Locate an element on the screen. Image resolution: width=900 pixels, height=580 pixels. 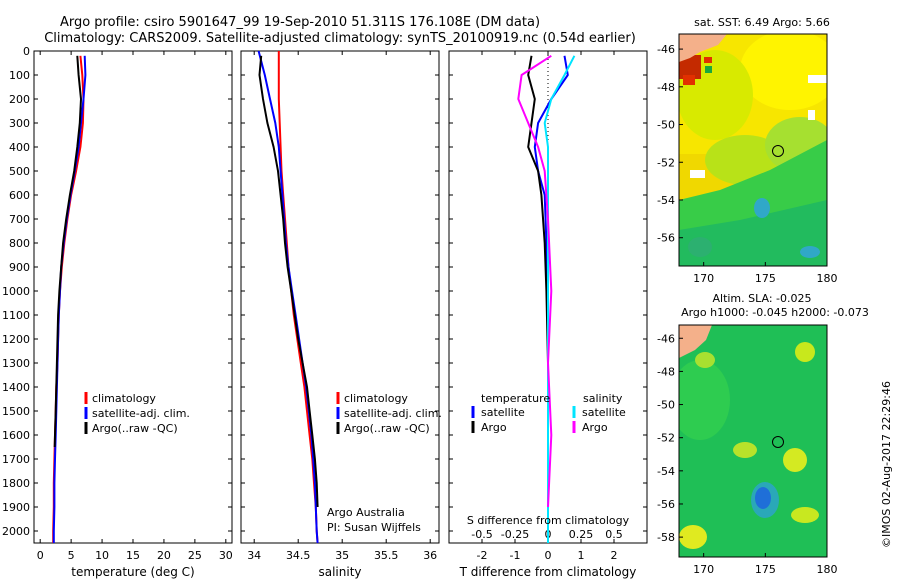
lat-tick-label: -46 is located at coordinates (666, 338).